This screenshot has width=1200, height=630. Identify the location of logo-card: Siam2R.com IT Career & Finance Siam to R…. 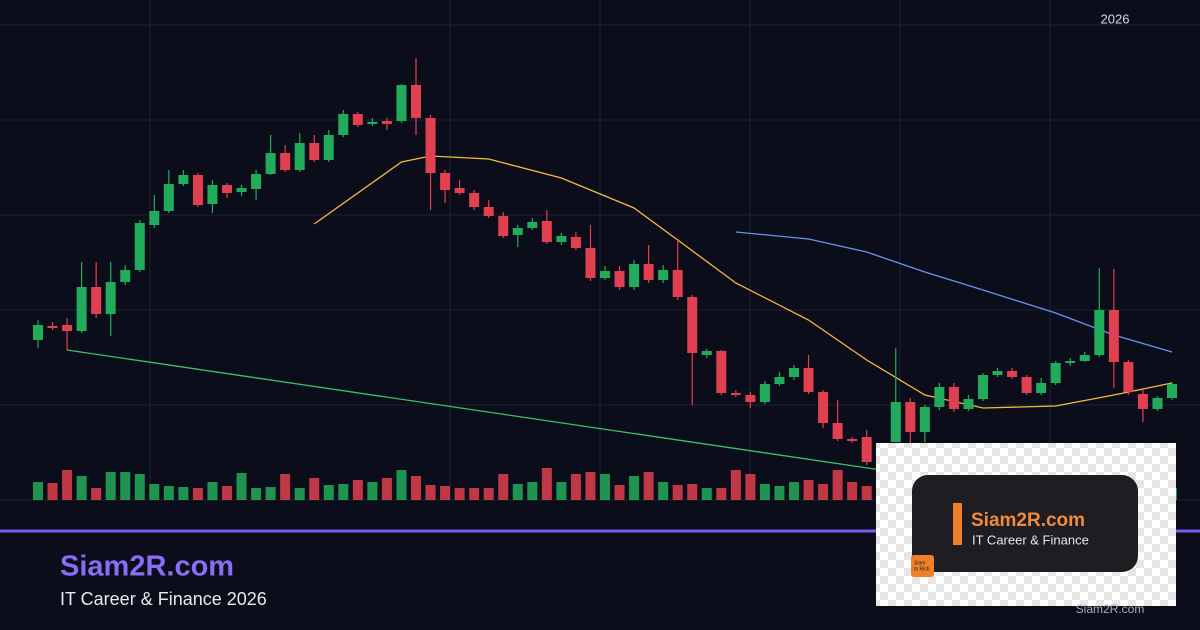
(1026, 529).